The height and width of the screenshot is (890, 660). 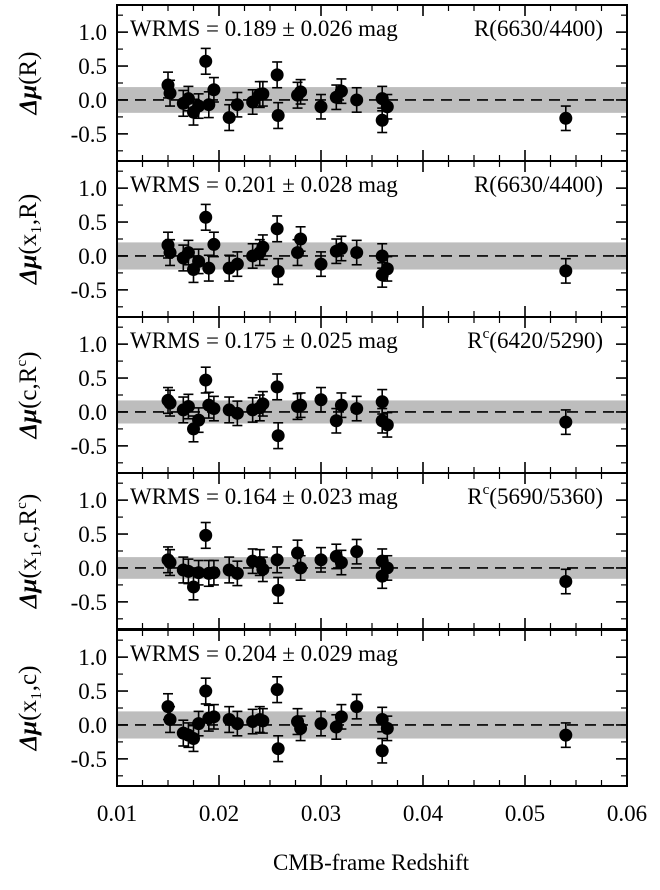 What do you see at coordinates (627, 813) in the screenshot?
I see `x-tick-label: 0.06` at bounding box center [627, 813].